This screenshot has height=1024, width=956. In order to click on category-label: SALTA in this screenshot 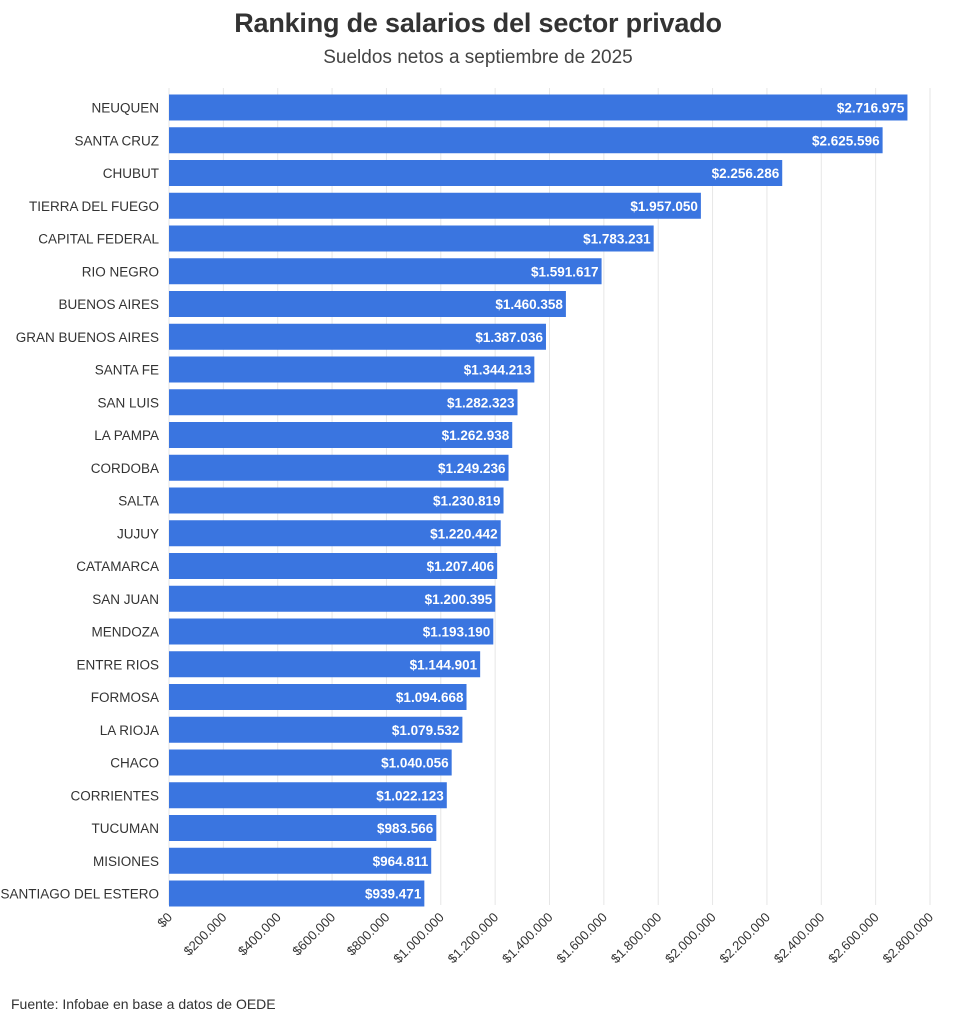, I will do `click(138, 501)`.